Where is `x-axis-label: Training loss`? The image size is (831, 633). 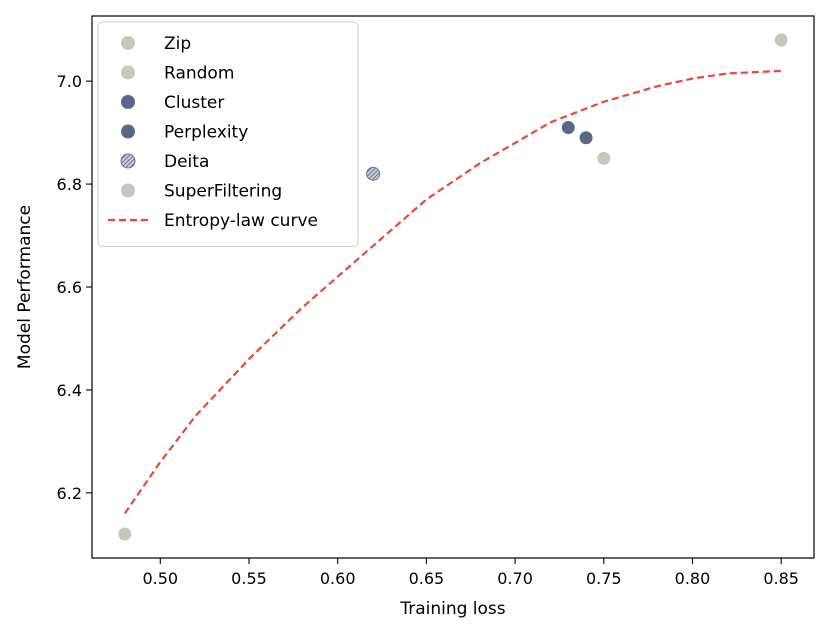 x-axis-label: Training loss is located at coordinates (452, 609).